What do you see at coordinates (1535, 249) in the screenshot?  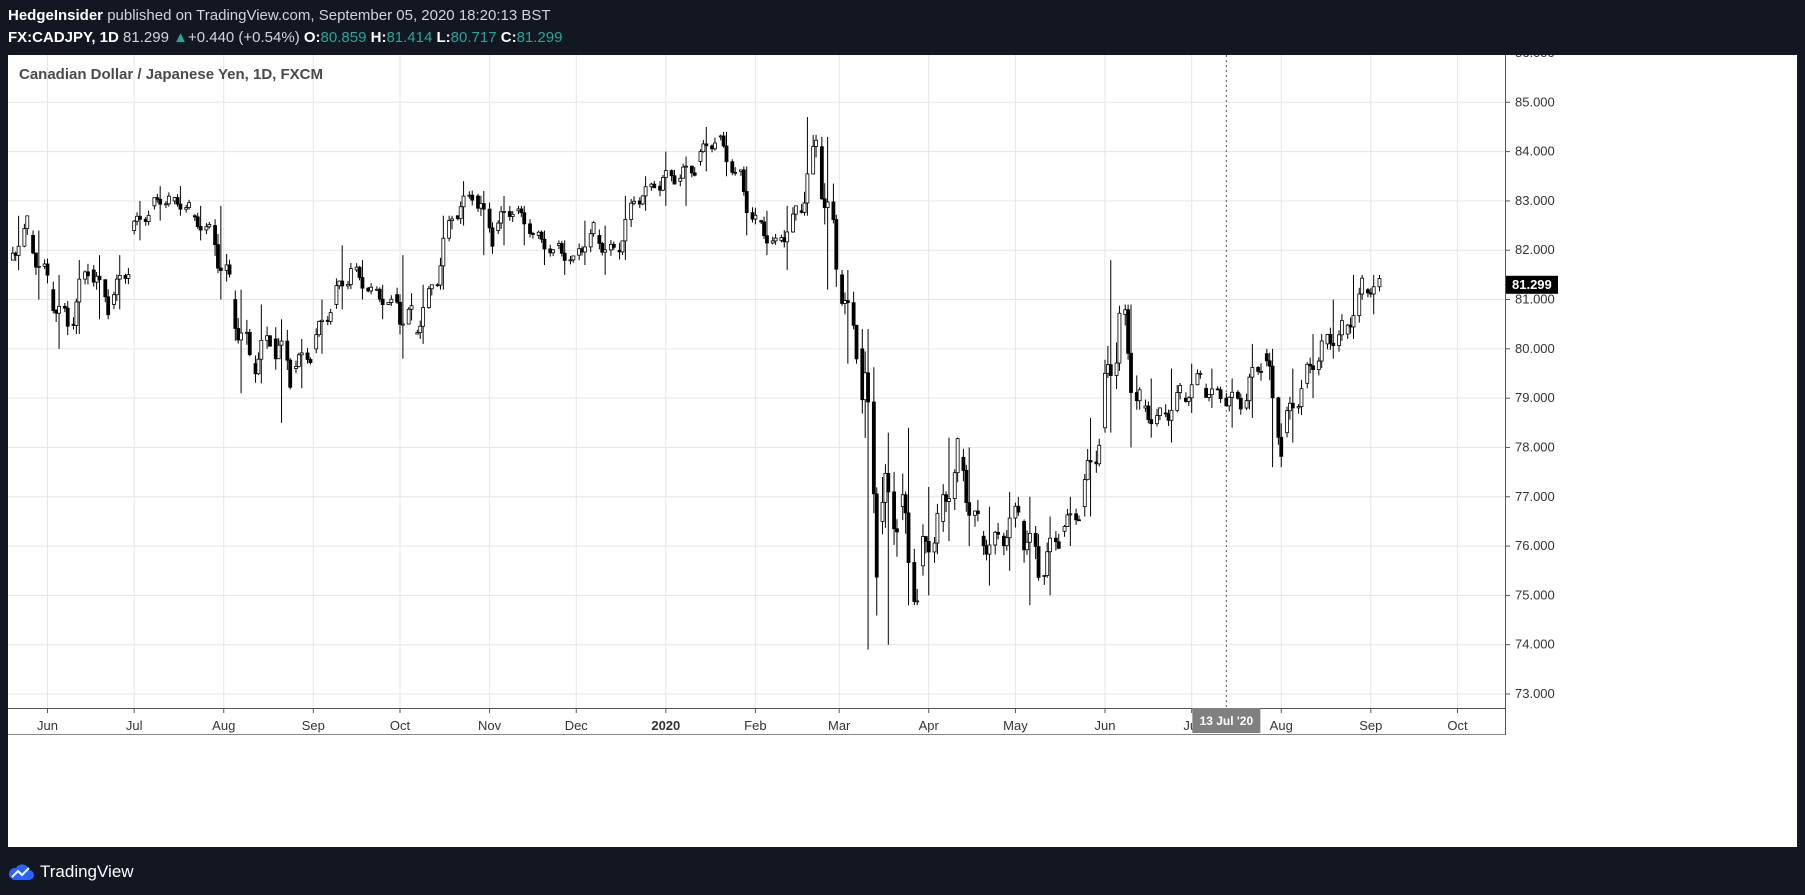 I see `y-tick-label: 82.000` at bounding box center [1535, 249].